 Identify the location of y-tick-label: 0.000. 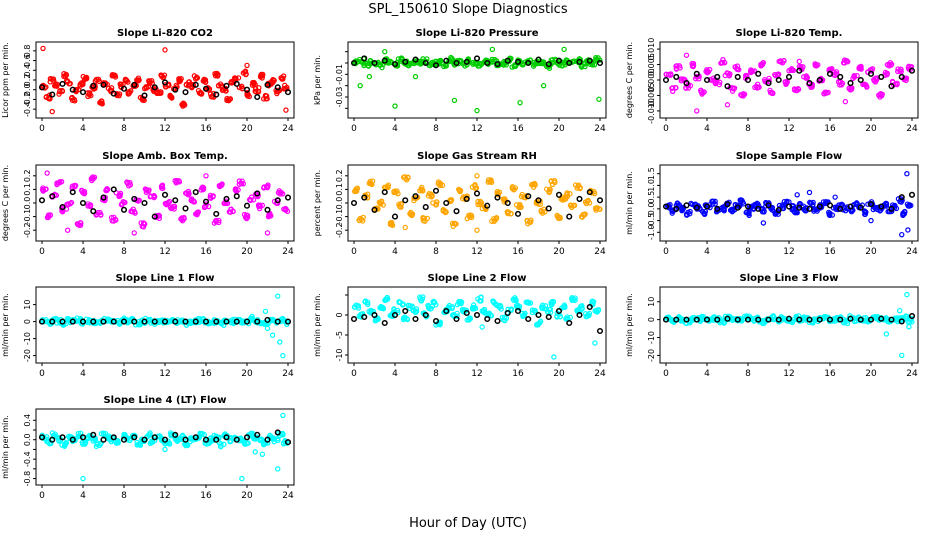
(651, 80).